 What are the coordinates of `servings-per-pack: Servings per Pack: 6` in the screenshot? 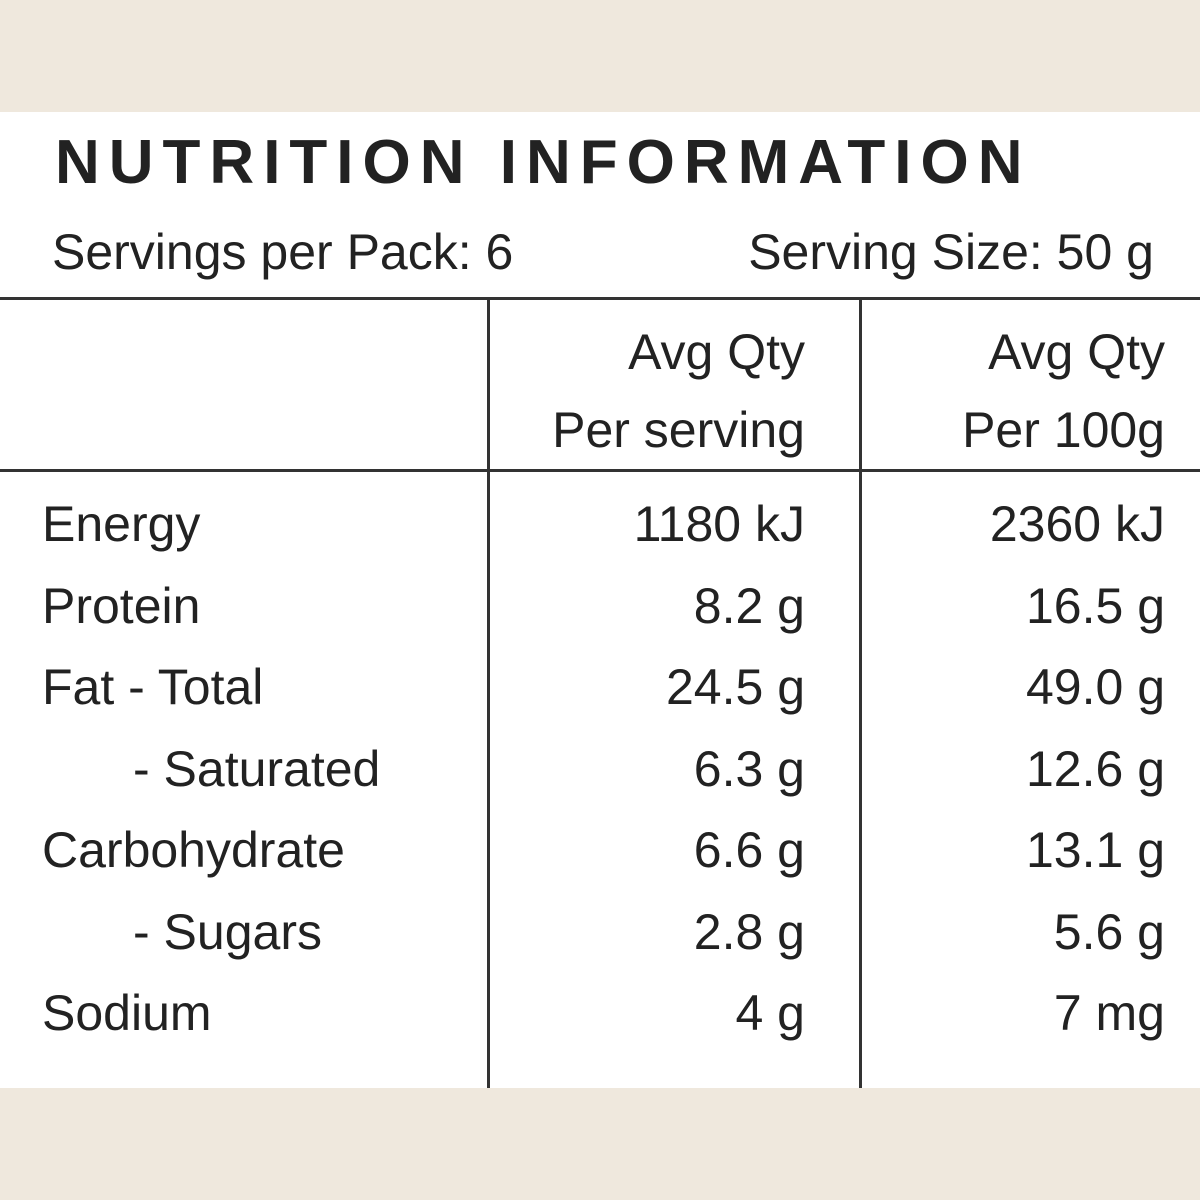 It's located at (283, 252).